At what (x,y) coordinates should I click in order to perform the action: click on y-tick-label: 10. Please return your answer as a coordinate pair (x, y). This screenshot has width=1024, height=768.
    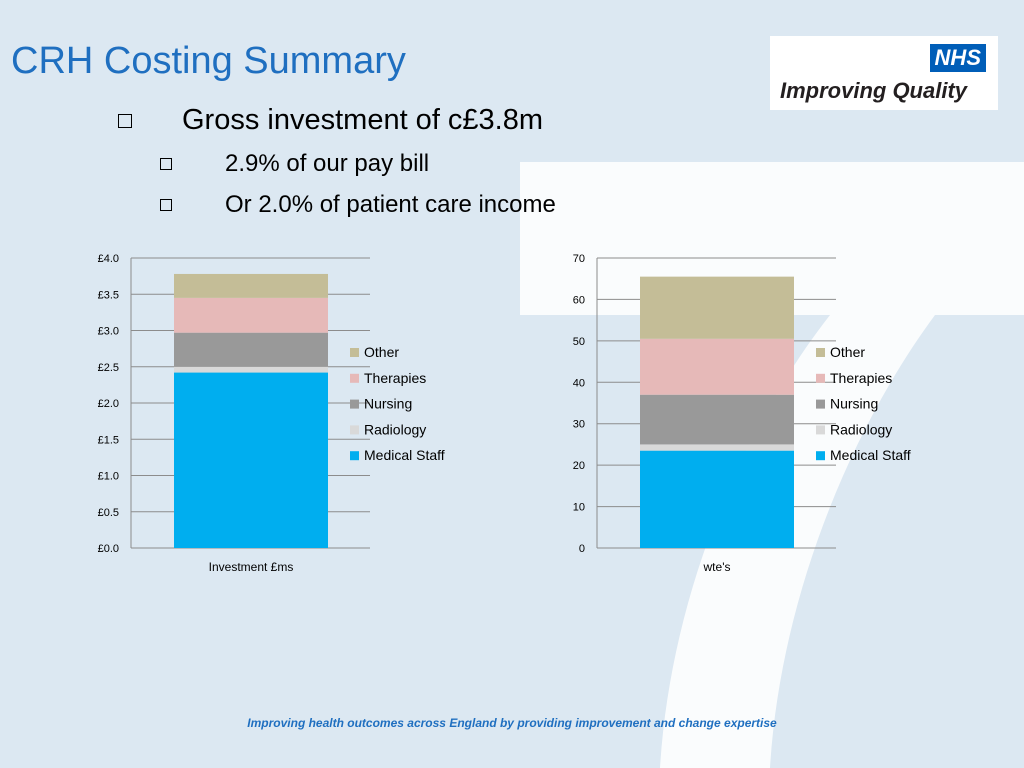
    Looking at the image, I should click on (579, 508).